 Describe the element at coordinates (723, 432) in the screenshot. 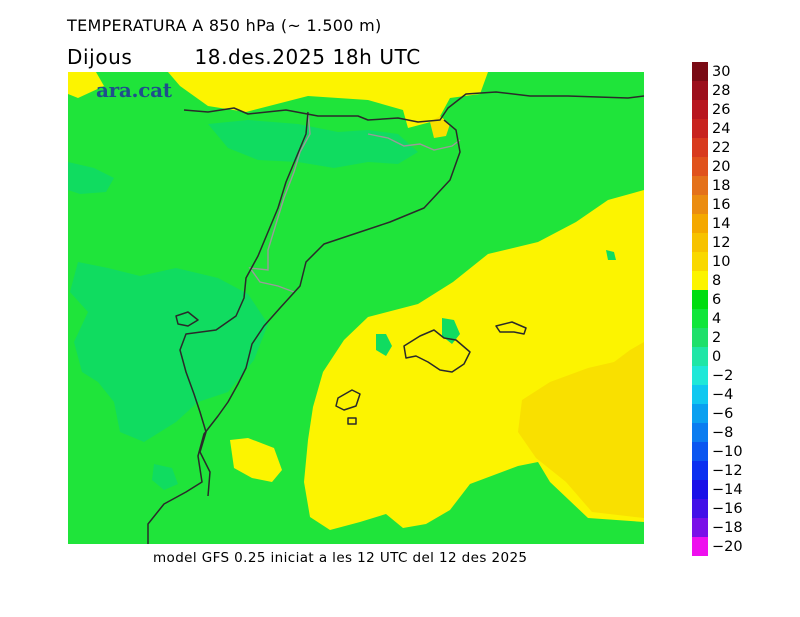

I see `legend-label: −8` at that location.